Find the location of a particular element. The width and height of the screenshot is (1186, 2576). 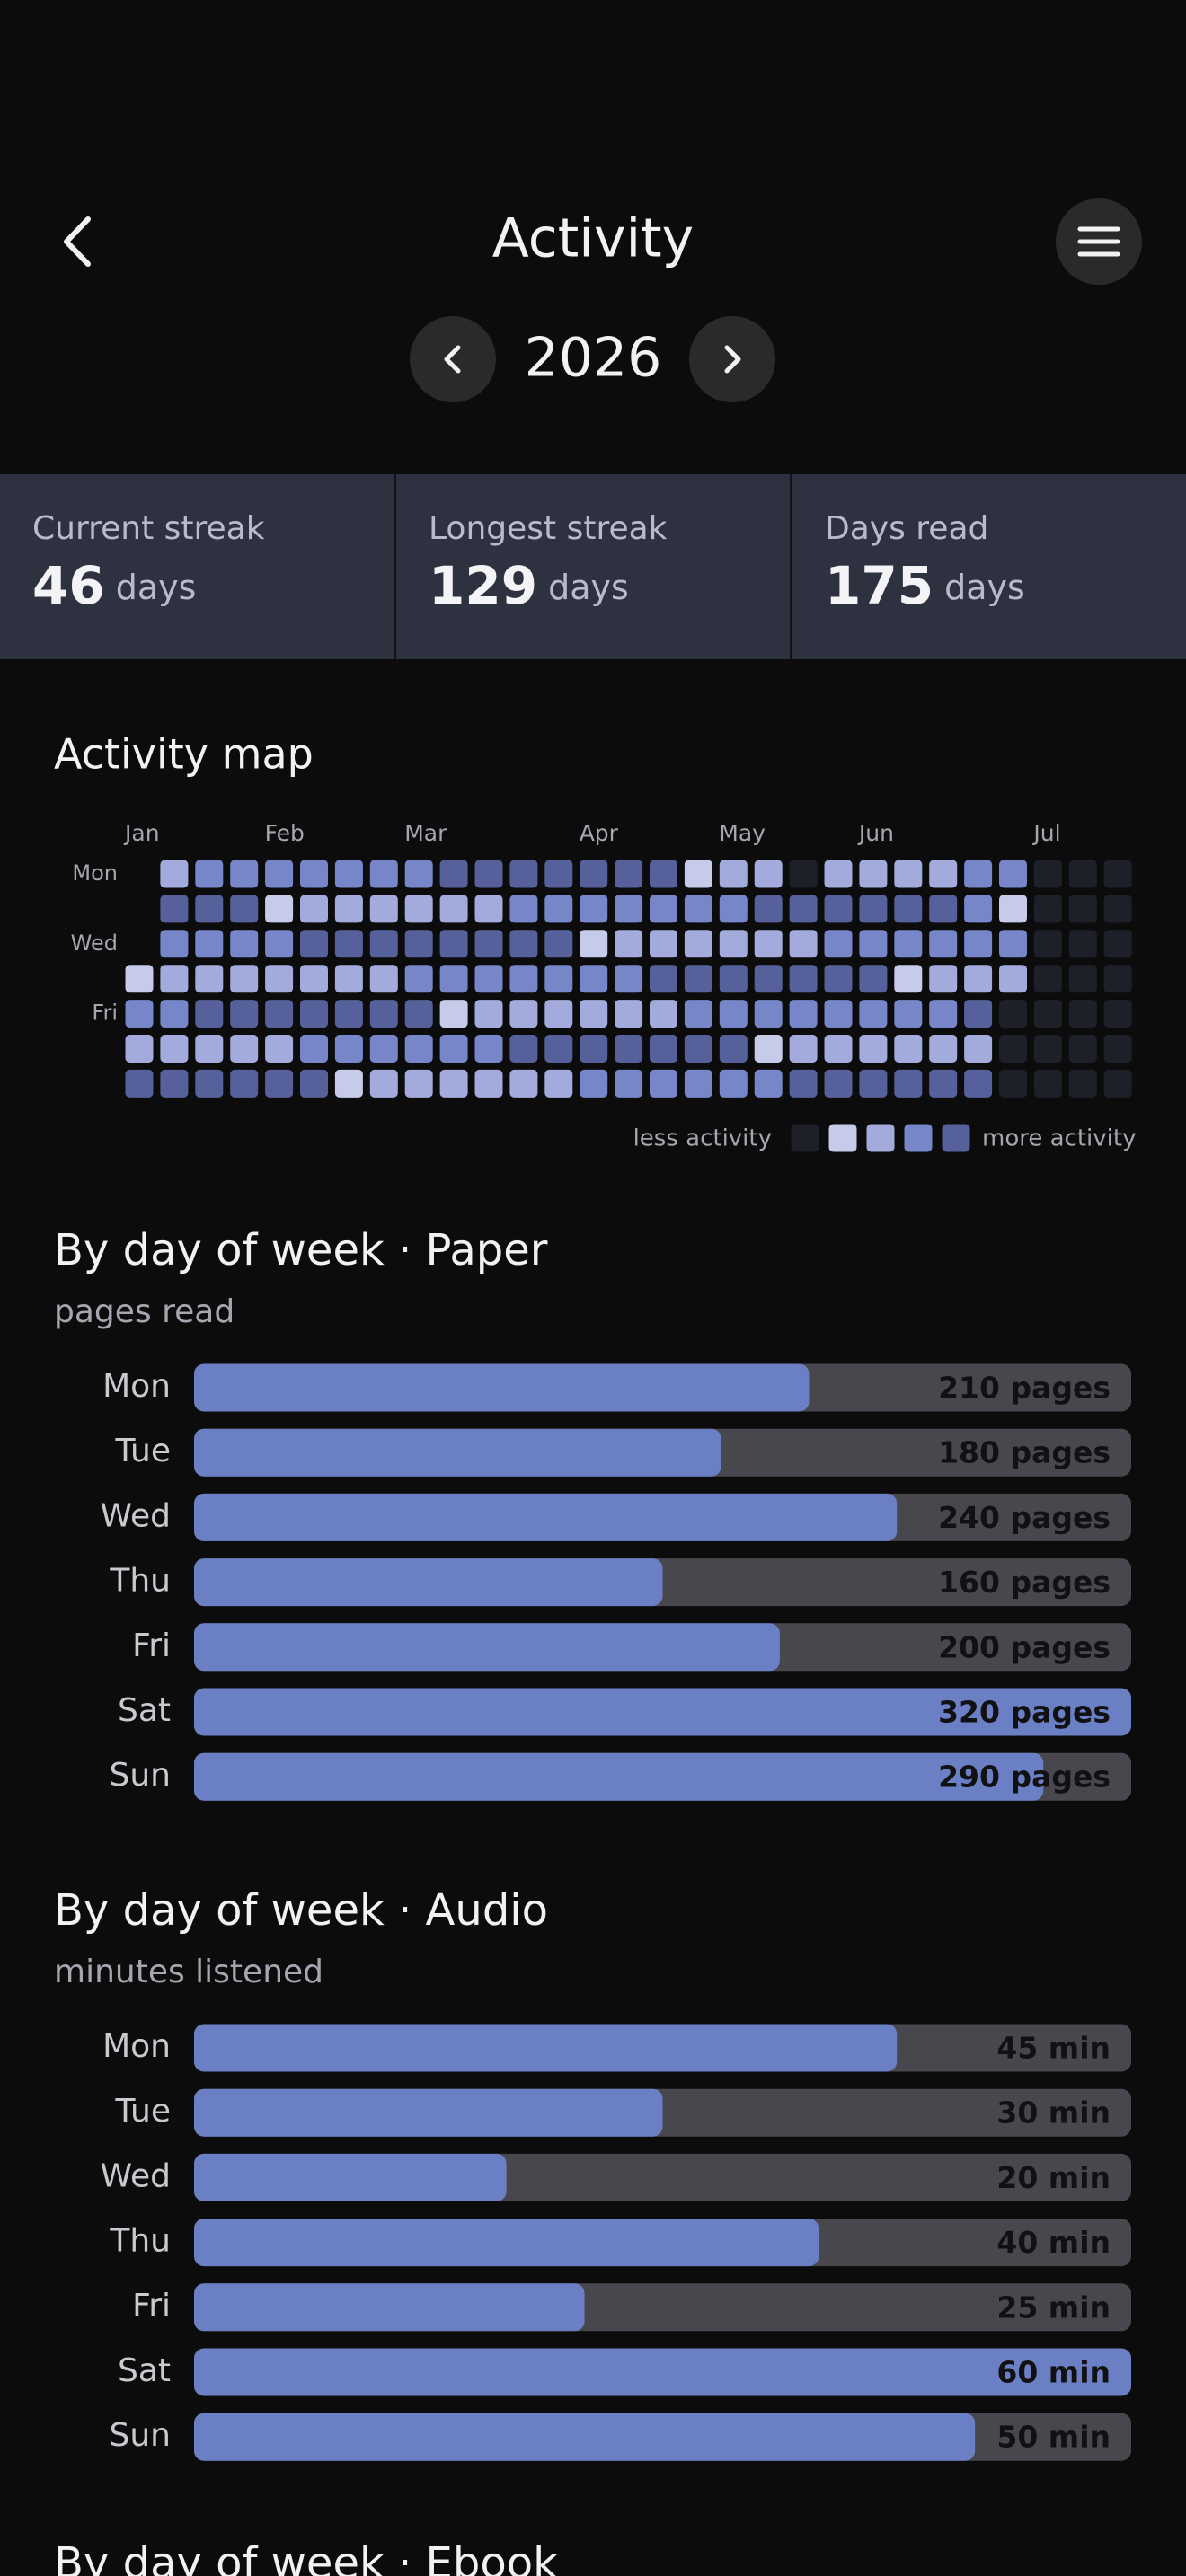

back-button is located at coordinates (76, 242).